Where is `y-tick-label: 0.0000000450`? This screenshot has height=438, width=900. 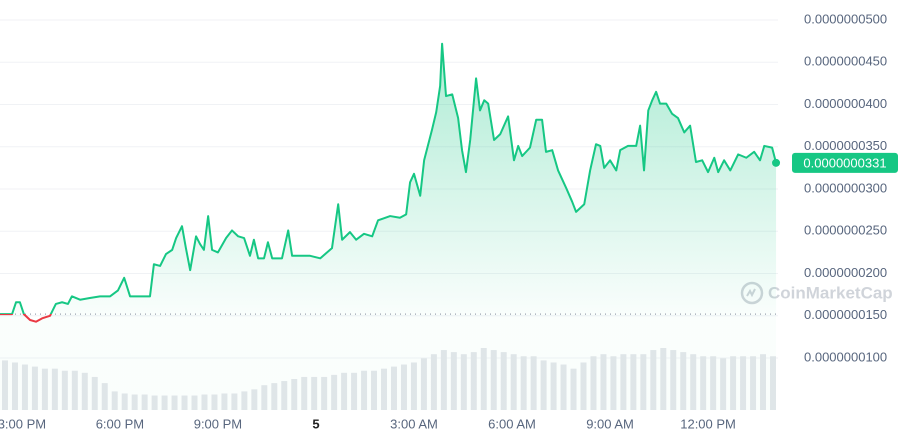
y-tick-label: 0.0000000450 is located at coordinates (845, 61).